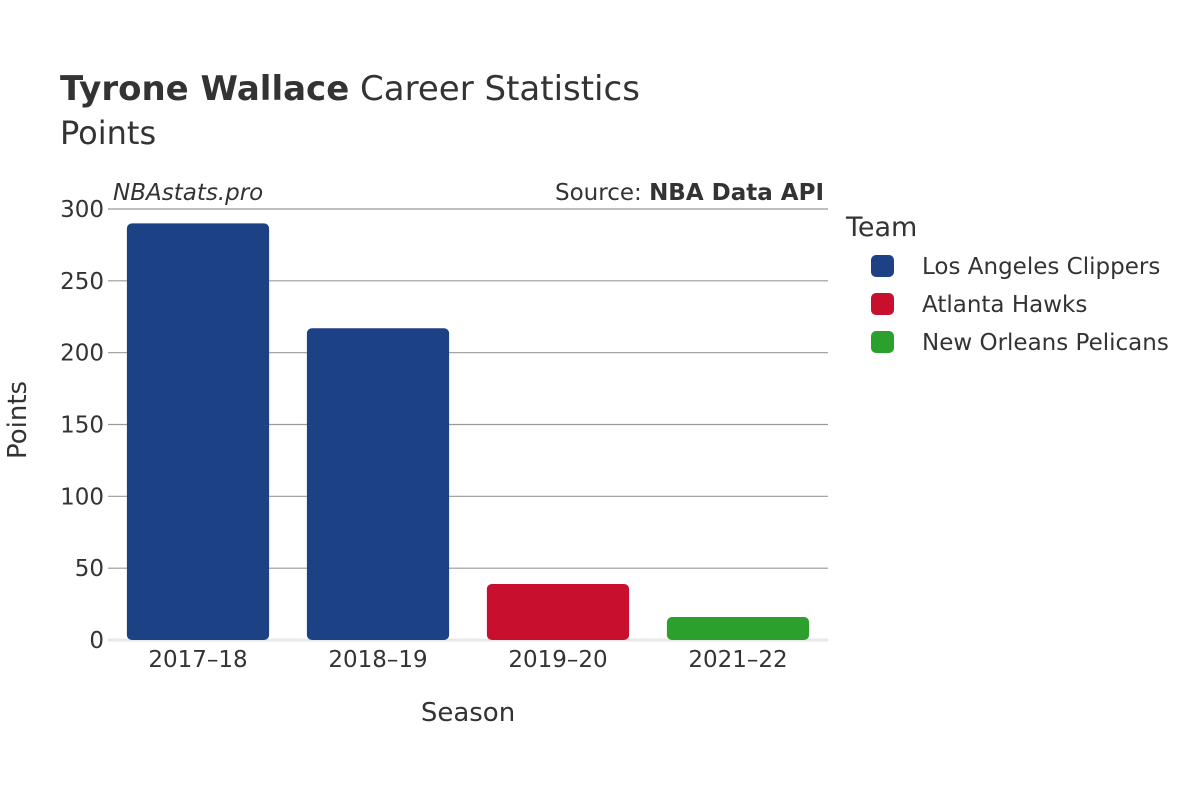  I want to click on bar-2018–19, so click(378, 484).